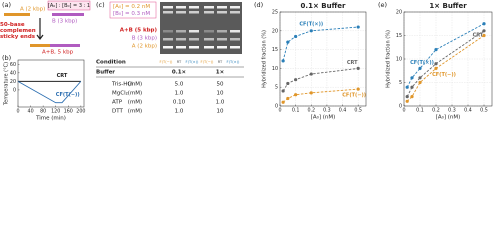  Describe the element at coordinates (31, 112) in the screenshot. I see `x-tick-label: 40` at that location.